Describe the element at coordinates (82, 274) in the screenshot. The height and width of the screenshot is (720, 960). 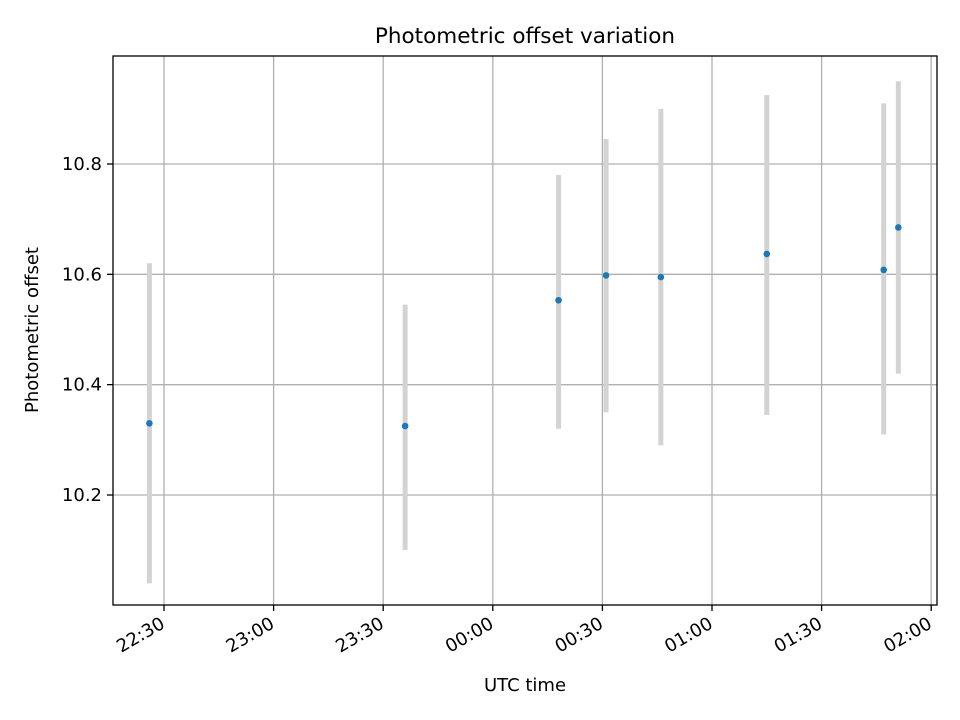
I see `y-tick-label: 10.6` at that location.